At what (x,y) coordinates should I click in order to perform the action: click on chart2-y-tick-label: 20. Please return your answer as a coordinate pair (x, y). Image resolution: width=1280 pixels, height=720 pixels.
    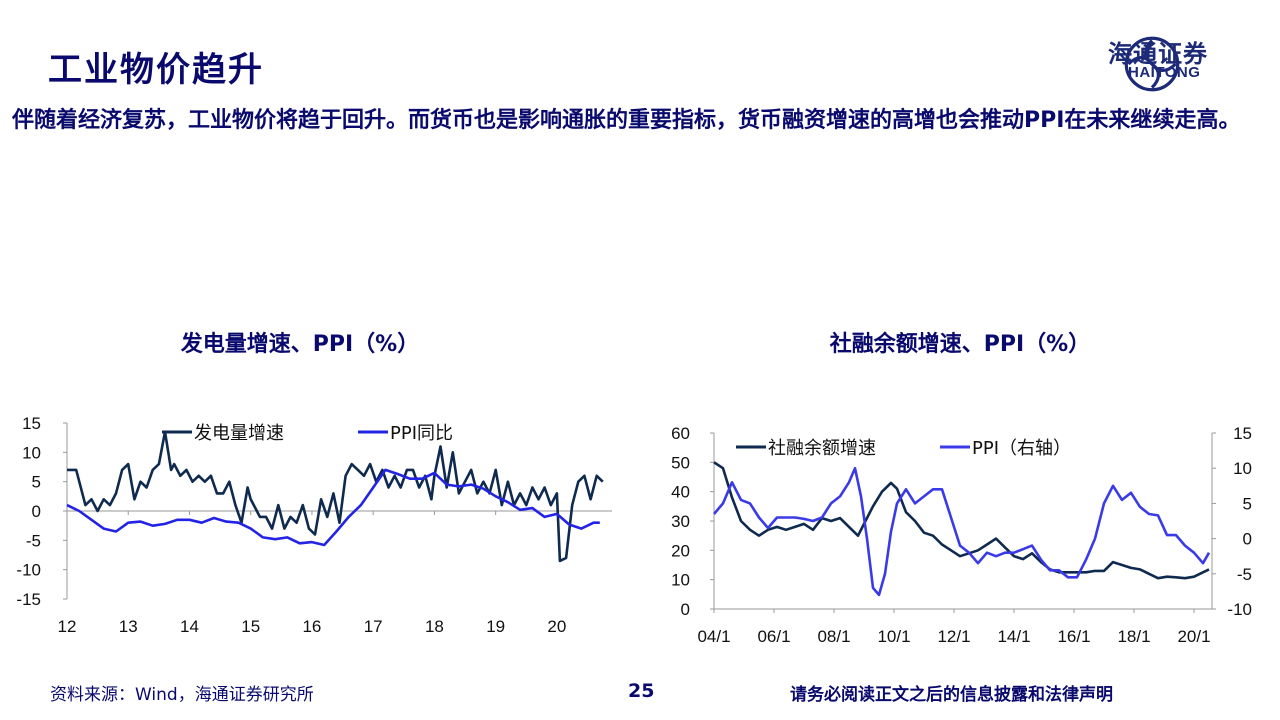
    Looking at the image, I should click on (680, 550).